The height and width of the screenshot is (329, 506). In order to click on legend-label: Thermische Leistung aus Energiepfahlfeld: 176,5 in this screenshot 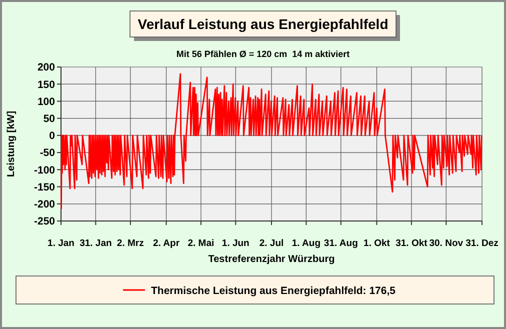, I will do `click(273, 291)`.